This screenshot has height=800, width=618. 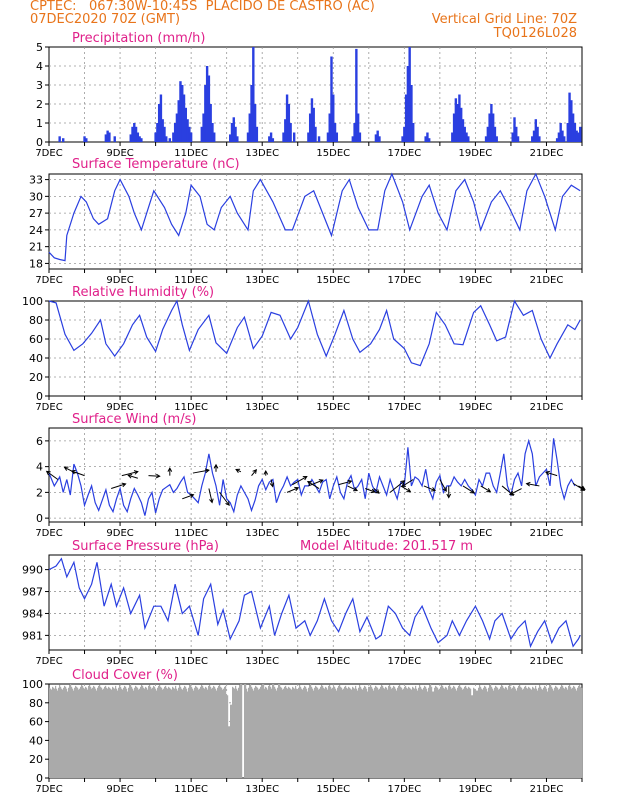 I want to click on rh-title: Relative Humidity (%), so click(x=143, y=292).